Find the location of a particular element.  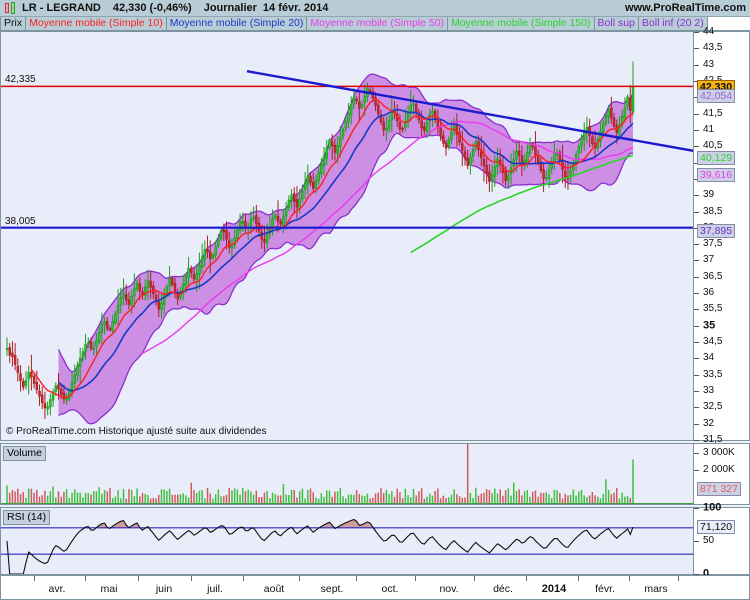

legend-item-5: Boll sup is located at coordinates (617, 23).